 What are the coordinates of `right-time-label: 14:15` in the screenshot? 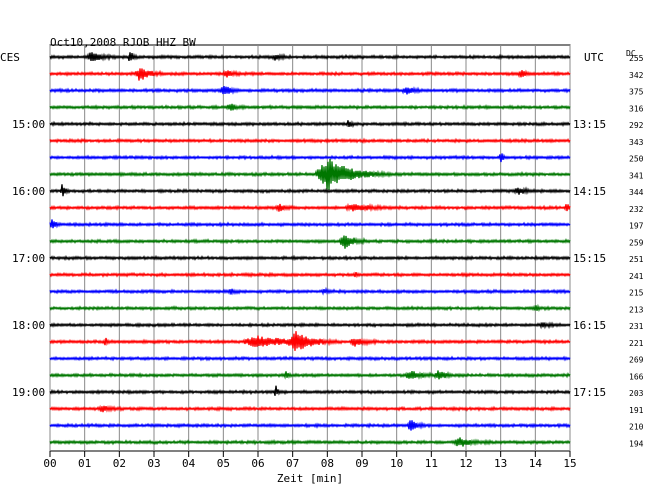 It's located at (589, 191).